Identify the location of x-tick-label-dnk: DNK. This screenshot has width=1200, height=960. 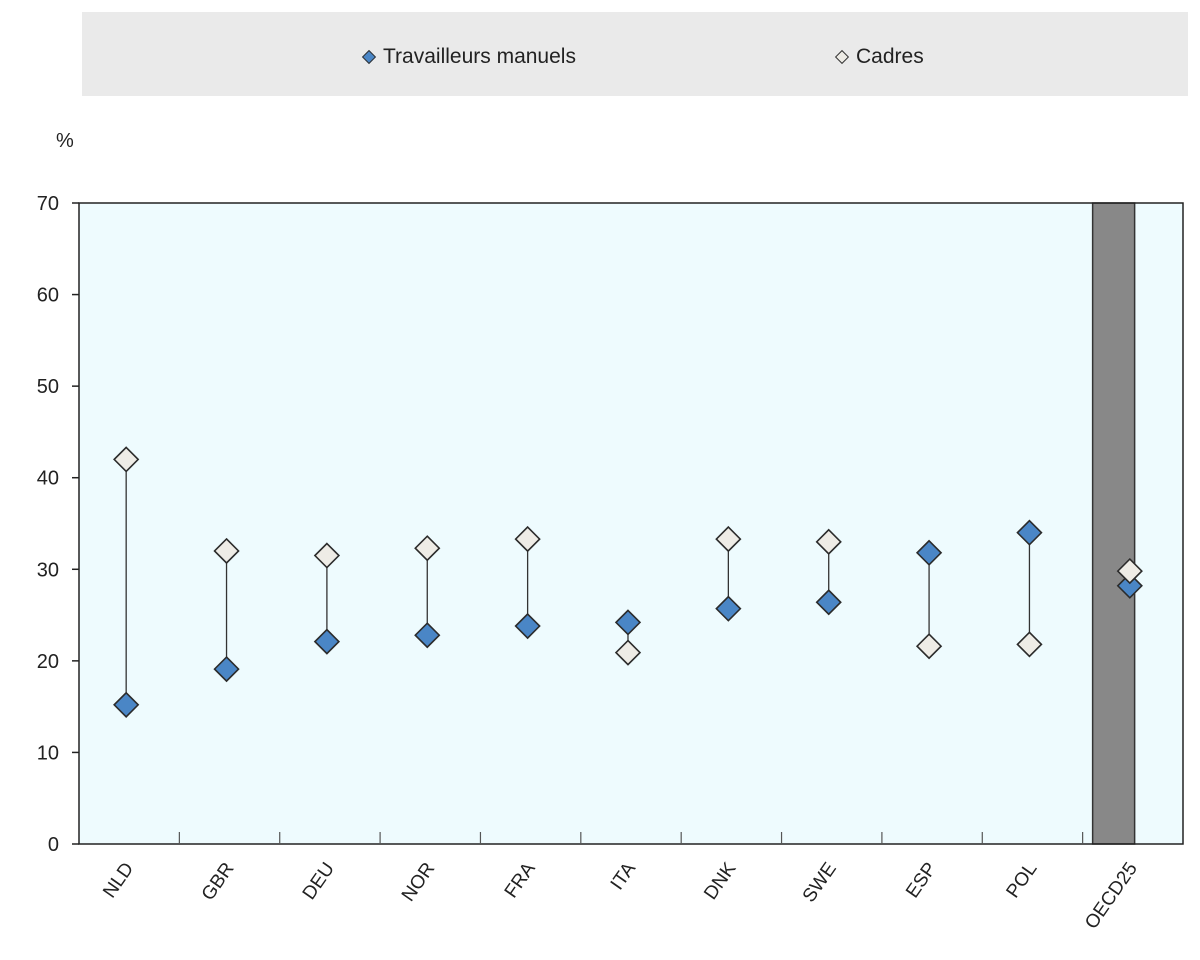
(720, 881).